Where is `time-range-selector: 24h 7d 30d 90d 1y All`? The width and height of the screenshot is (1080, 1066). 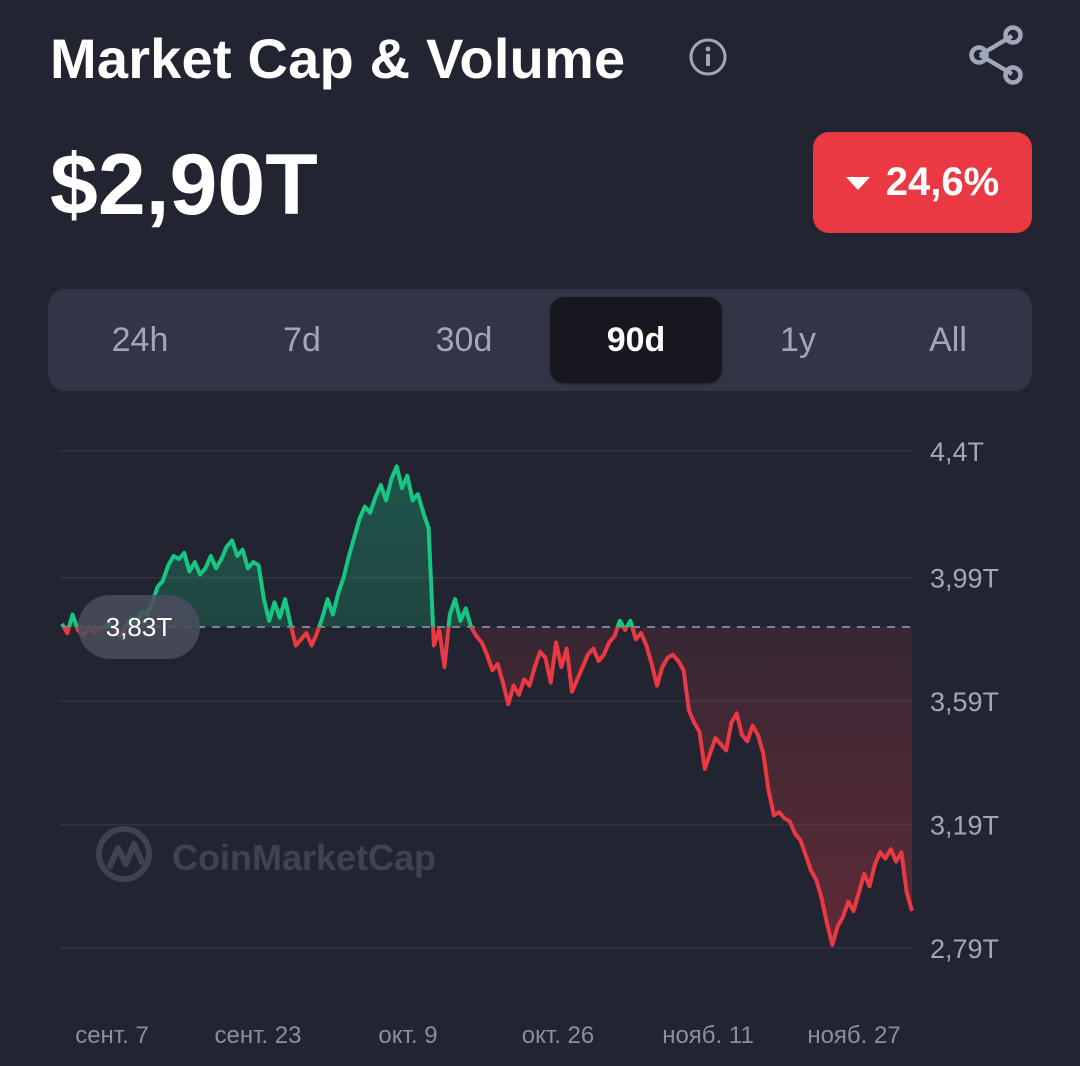 time-range-selector: 24h 7d 30d 90d 1y All is located at coordinates (540, 340).